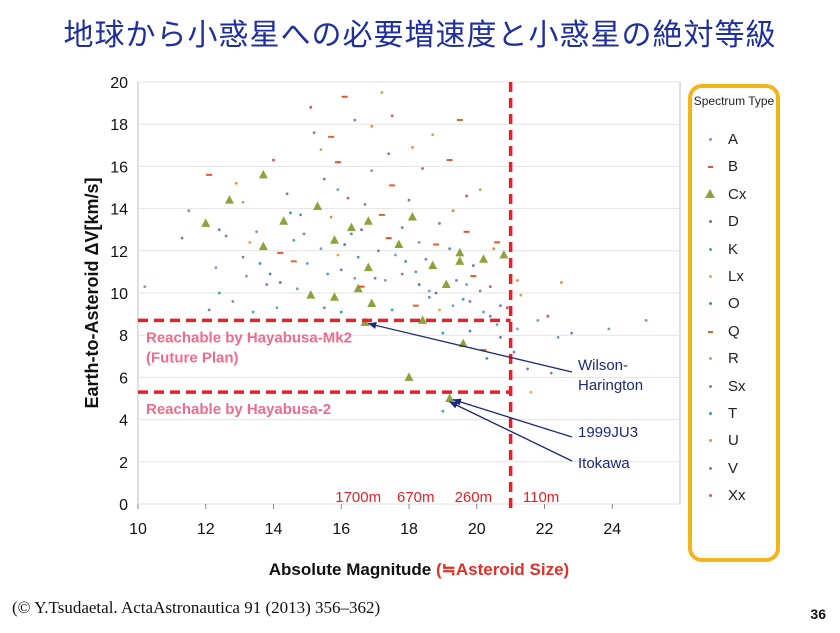  I want to click on legend-item-v: V, so click(738, 469).